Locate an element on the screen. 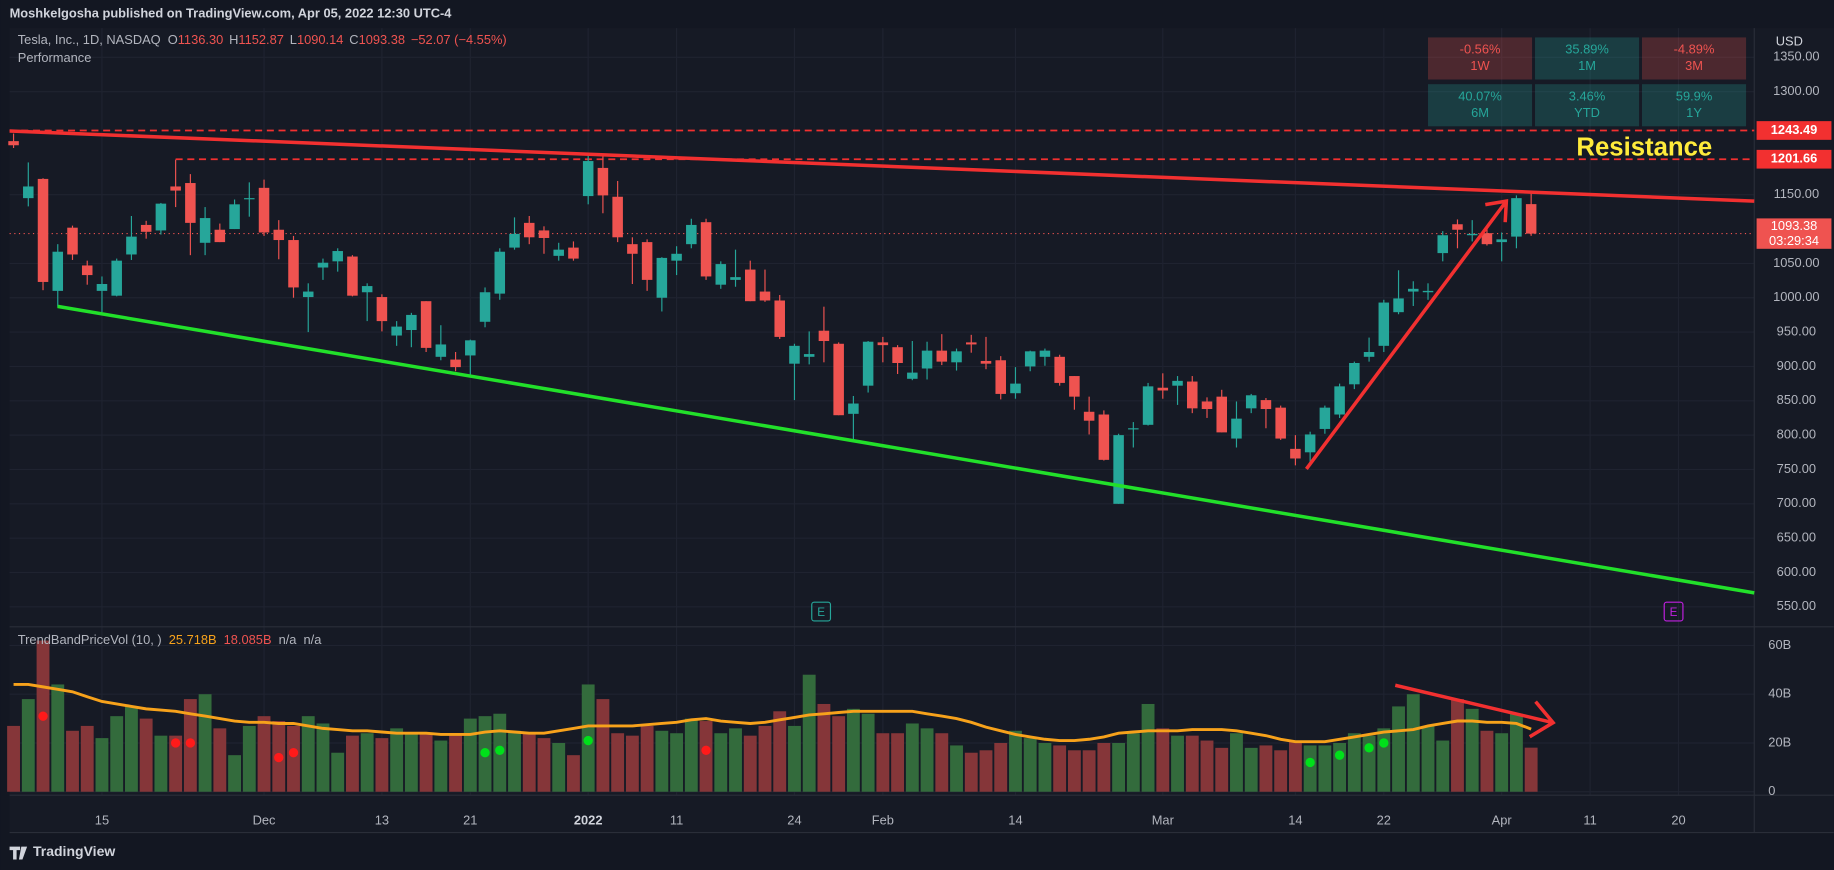 This screenshot has height=870, width=1834. x-tick-label: Apr is located at coordinates (1502, 819).